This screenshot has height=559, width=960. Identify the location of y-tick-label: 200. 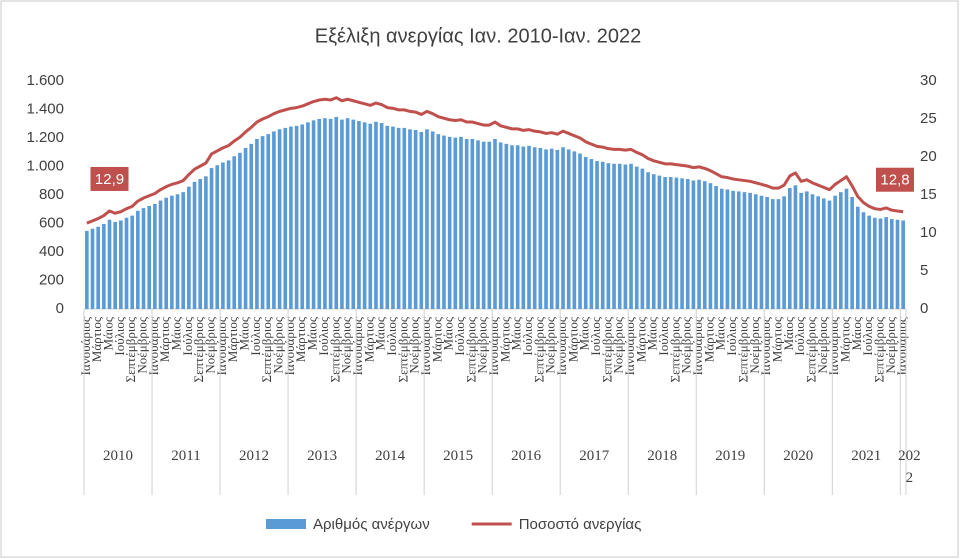
(51, 279).